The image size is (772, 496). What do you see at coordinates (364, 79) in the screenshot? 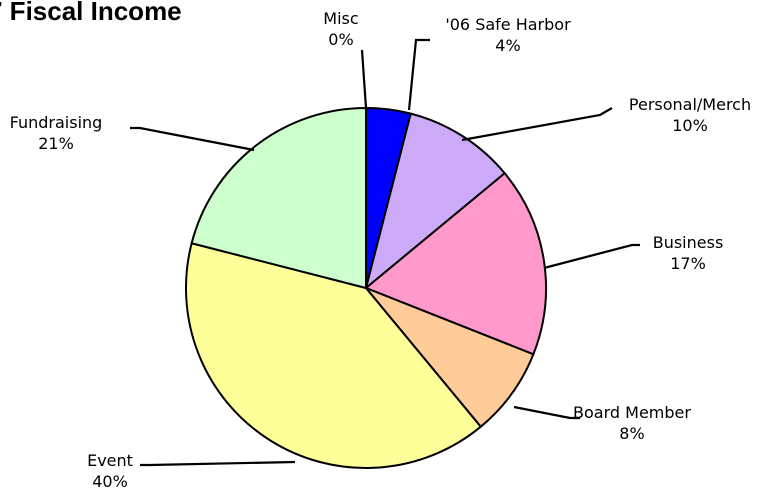
I see `leader-line-misc` at bounding box center [364, 79].